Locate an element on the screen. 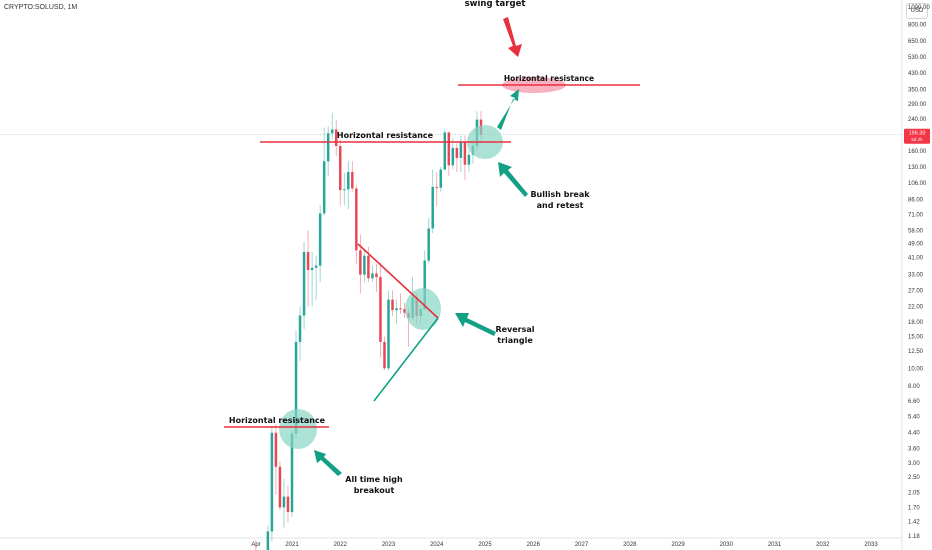  price-tick-label: 530.00 is located at coordinates (917, 58).